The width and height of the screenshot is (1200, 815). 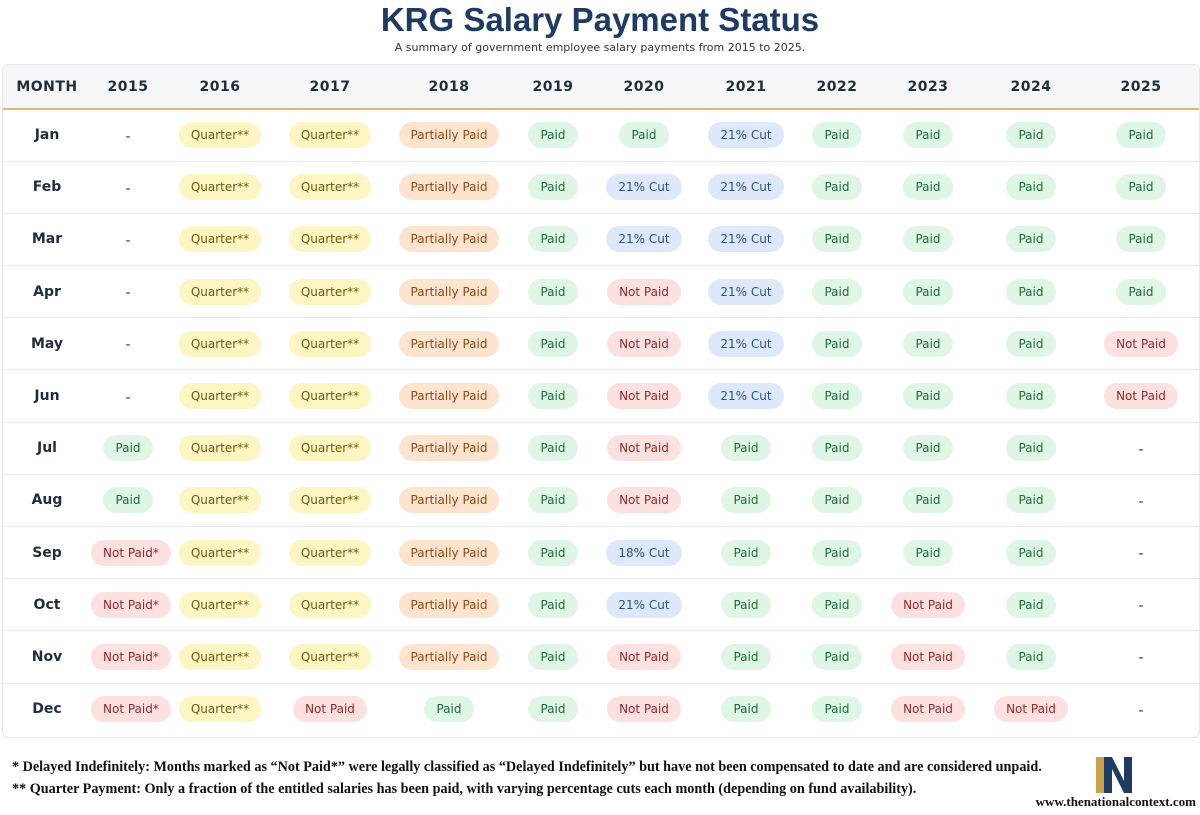 What do you see at coordinates (644, 87) in the screenshot?
I see `header-year-2020: 2020` at bounding box center [644, 87].